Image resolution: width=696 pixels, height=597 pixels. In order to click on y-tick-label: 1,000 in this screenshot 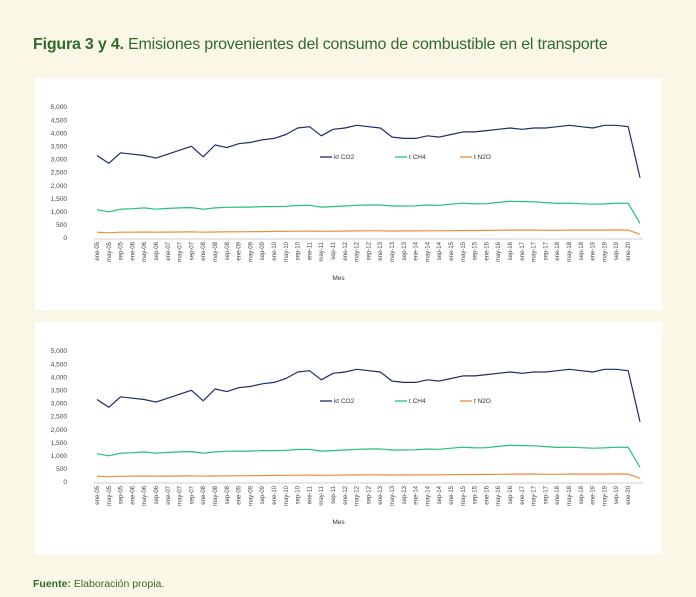, I will do `click(59, 456)`.